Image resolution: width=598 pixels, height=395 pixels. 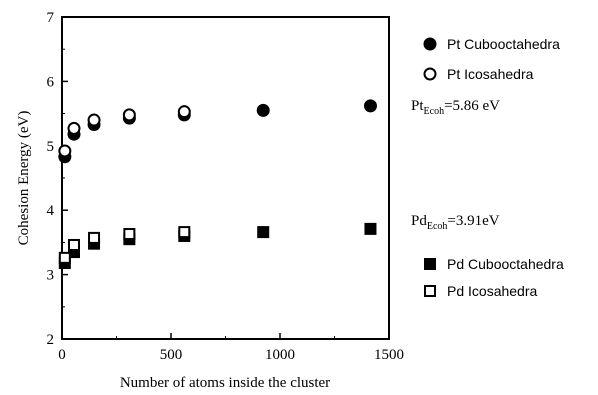 I want to click on y-tick-label: 5, so click(x=51, y=147).